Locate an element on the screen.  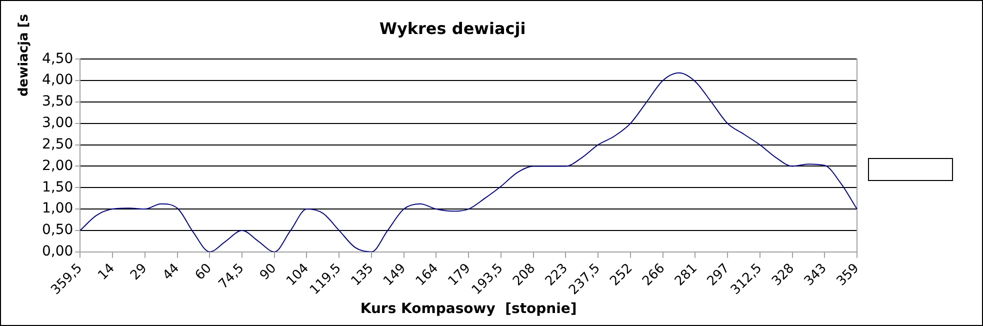
chart-title: Wykres dewiacji is located at coordinates (452, 28).